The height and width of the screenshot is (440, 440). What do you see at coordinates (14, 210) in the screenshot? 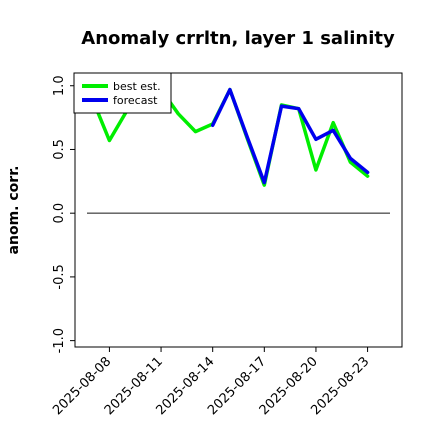
I see `y-axis-label: anom. corr.` at bounding box center [14, 210].